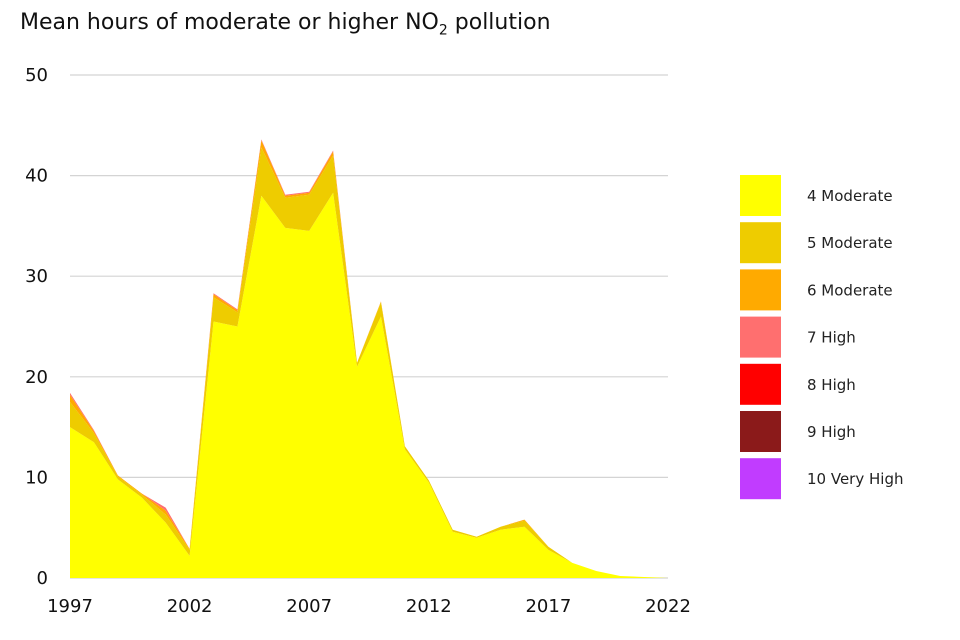 The width and height of the screenshot is (960, 640). Describe the element at coordinates (499, 22) in the screenshot. I see `chart-title-suffix: pollution` at that location.